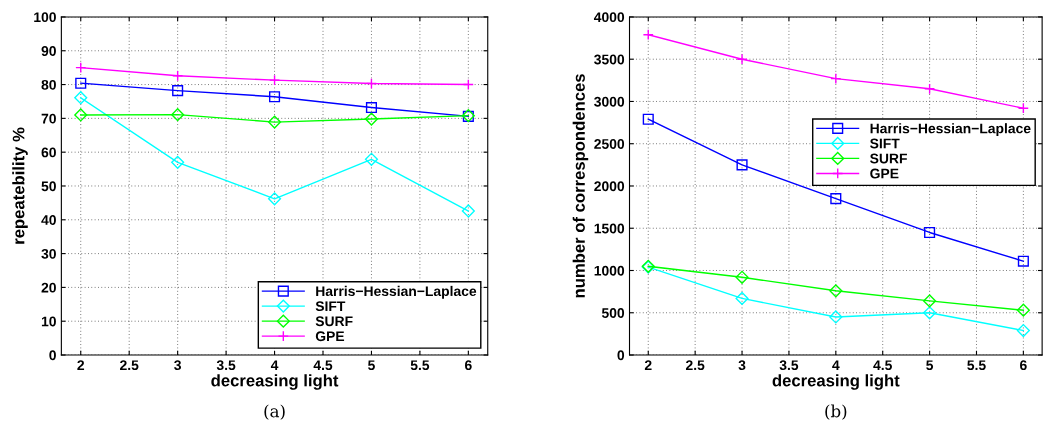 This screenshot has height=446, width=1058. What do you see at coordinates (48, 220) in the screenshot?
I see `y-tick-label: 40` at bounding box center [48, 220].